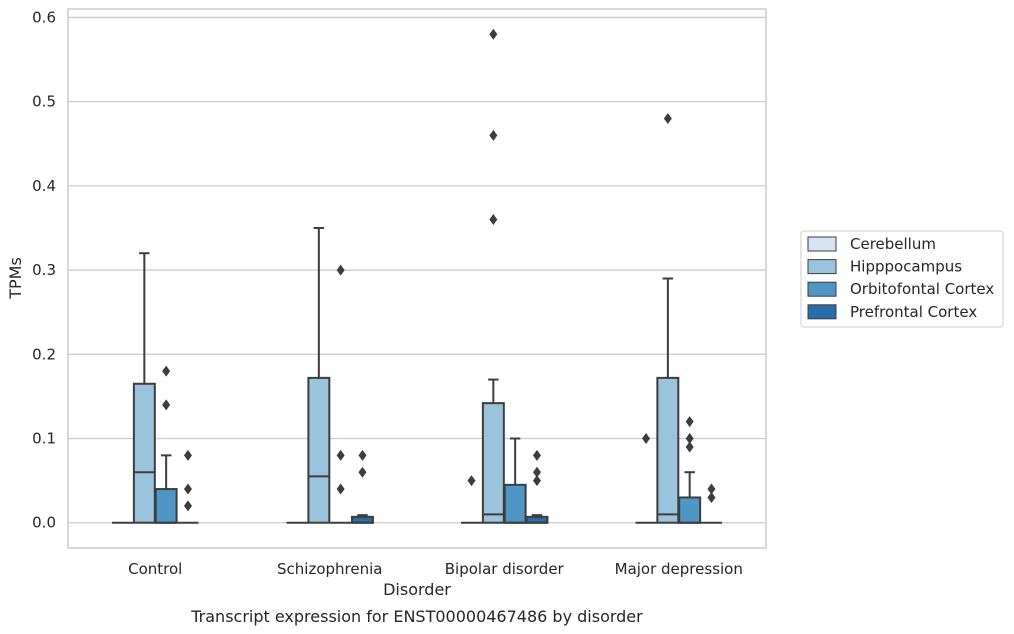  What do you see at coordinates (155, 569) in the screenshot?
I see `x-tick-label: Control` at bounding box center [155, 569].